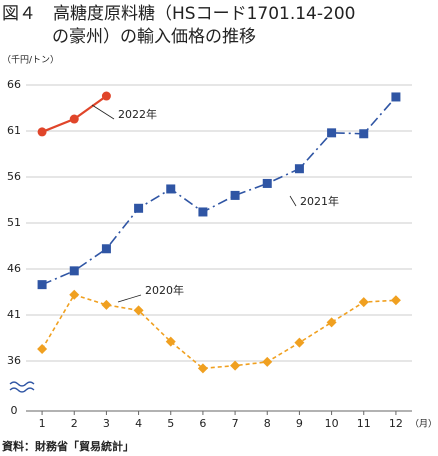 The height and width of the screenshot is (456, 438). I want to click on y-tick-label: 51, so click(14, 222).